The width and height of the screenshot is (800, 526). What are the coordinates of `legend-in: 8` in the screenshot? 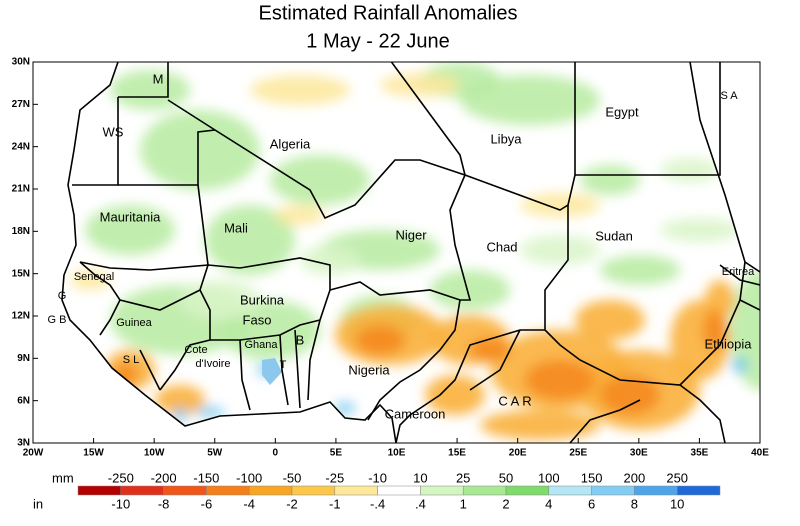 It's located at (634, 503).